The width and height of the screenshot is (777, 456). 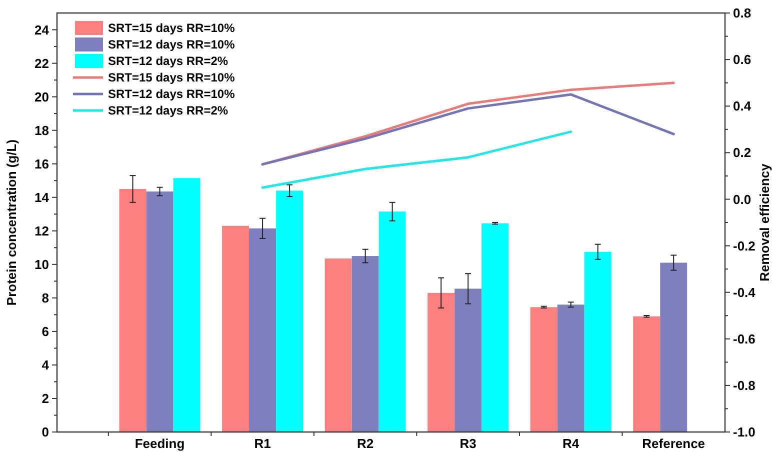 I want to click on y2-tick-label: 0.2, so click(x=742, y=152).